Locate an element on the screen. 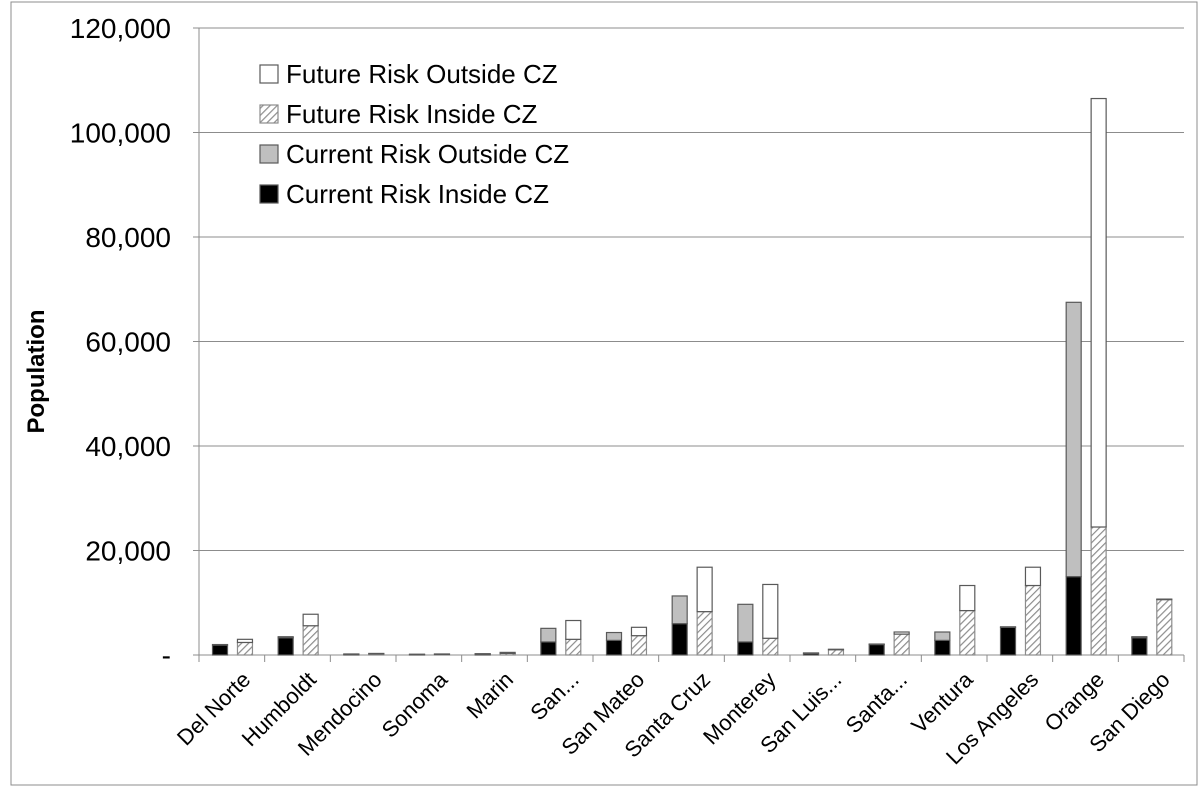 This screenshot has width=1198, height=792. y-tick-label: 40,000 is located at coordinates (128, 446).